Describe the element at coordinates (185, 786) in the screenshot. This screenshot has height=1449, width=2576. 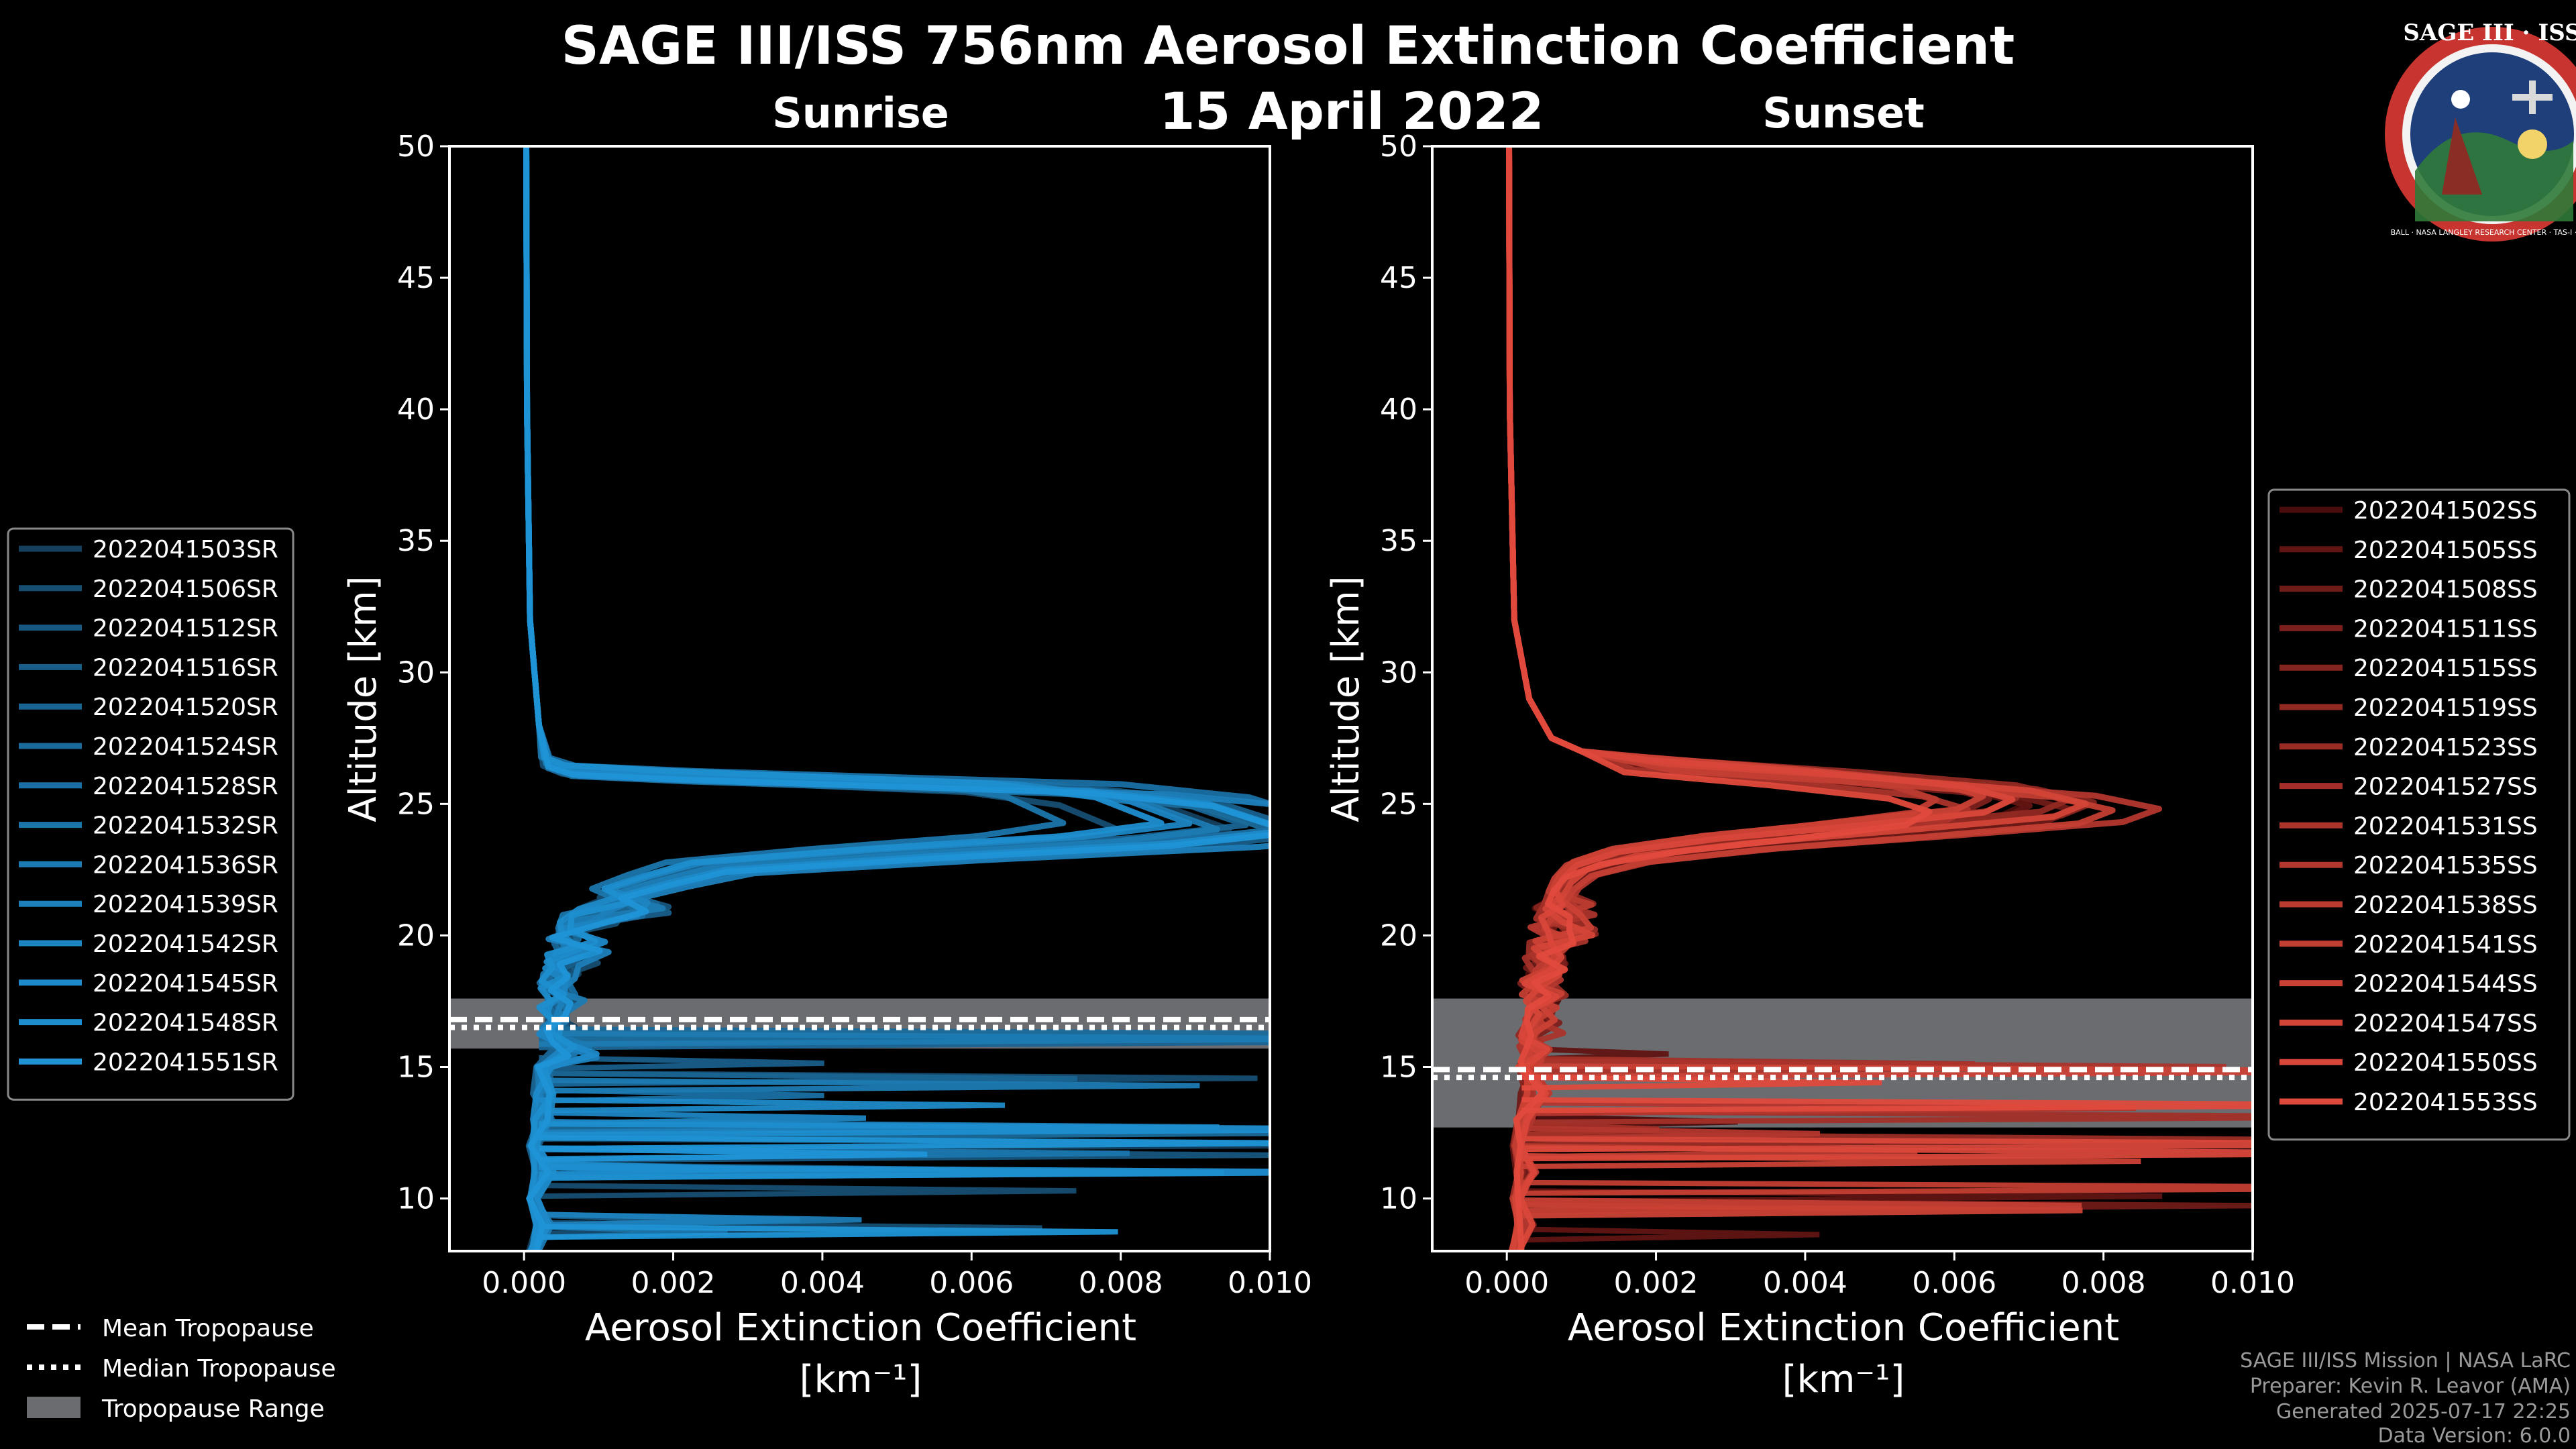
I see `legend-item-2022041528SR: 2022041528SR` at that location.